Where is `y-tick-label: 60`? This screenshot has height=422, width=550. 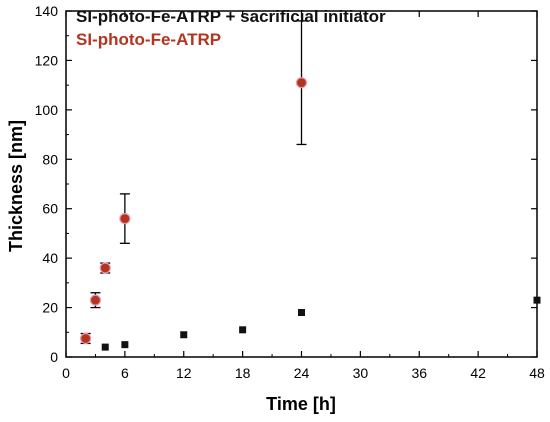
y-tick-label: 60 is located at coordinates (50, 209).